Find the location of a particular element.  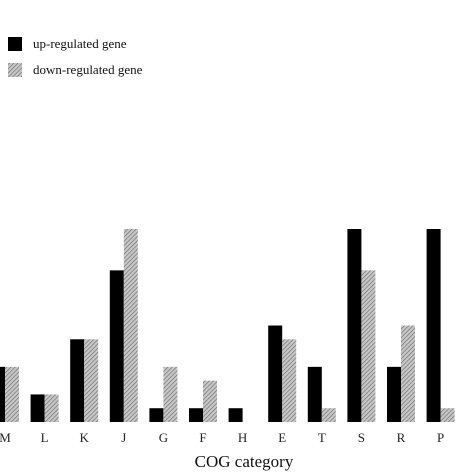

up-bar-f is located at coordinates (196, 415).